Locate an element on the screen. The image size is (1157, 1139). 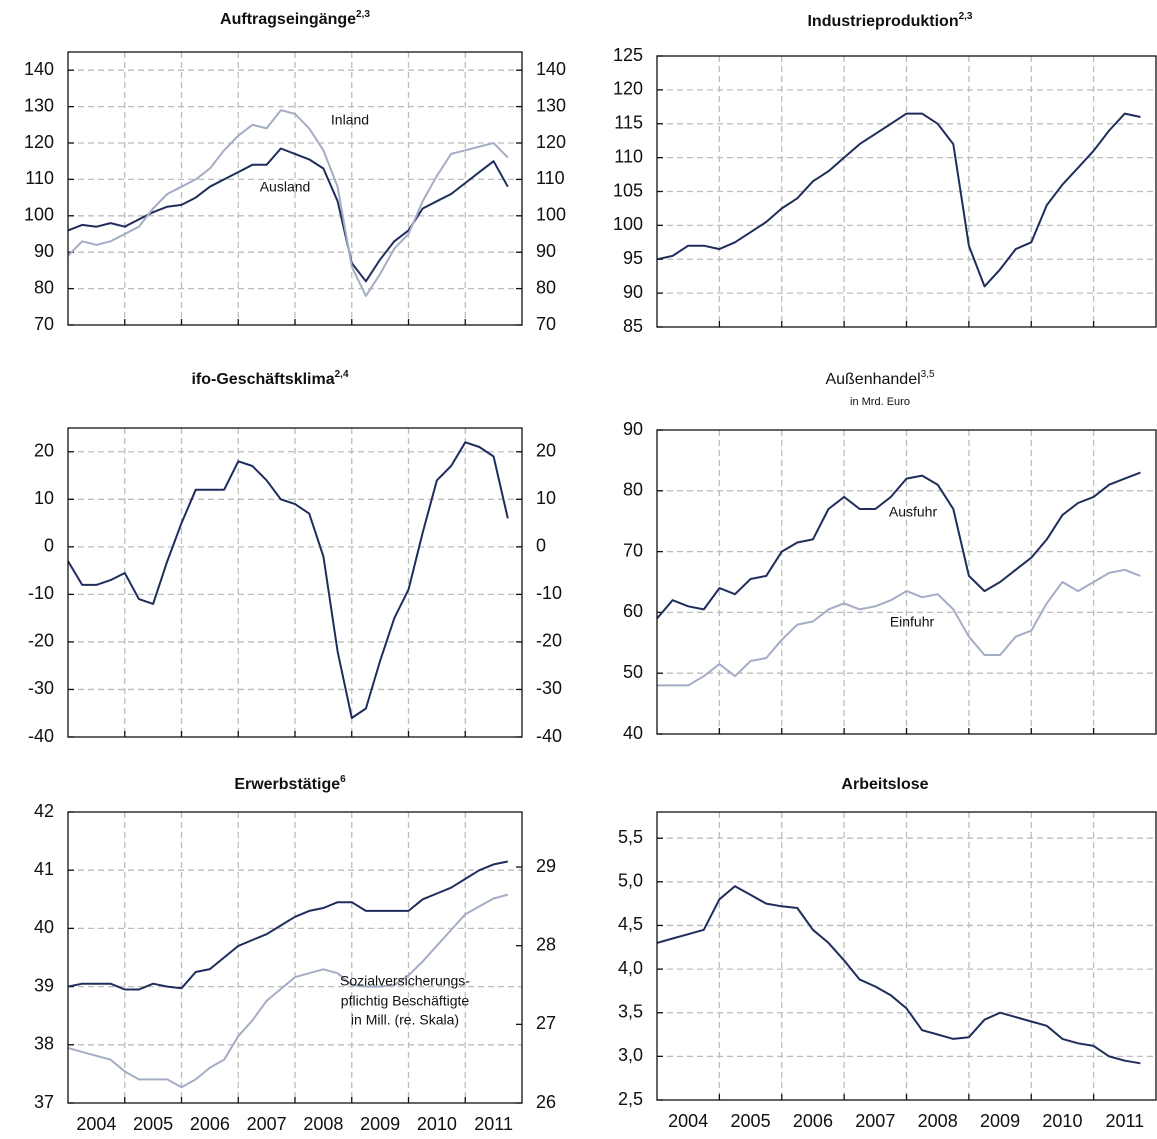
chart-title: Auftragseingänge2,3 is located at coordinates (295, 19).